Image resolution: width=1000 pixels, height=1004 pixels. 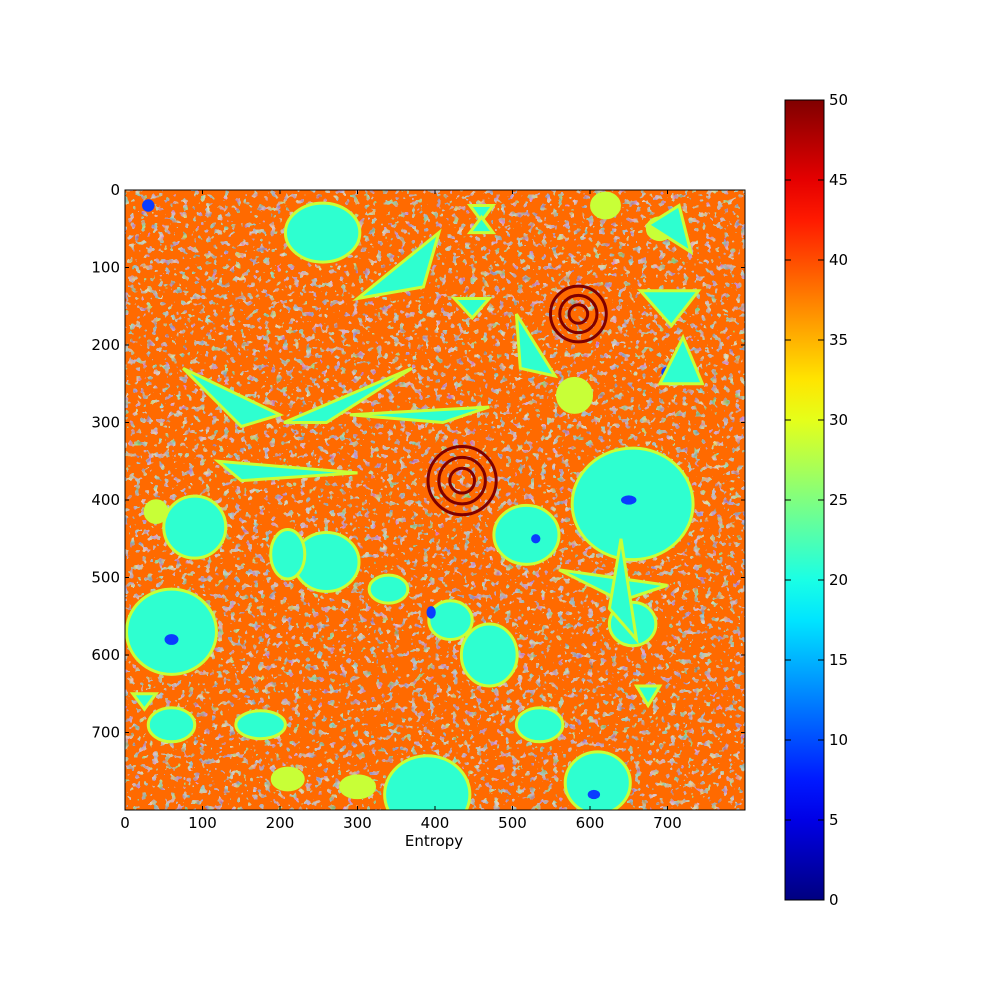 What do you see at coordinates (838, 100) in the screenshot?
I see `colorbar-tick-label-10: 50` at bounding box center [838, 100].